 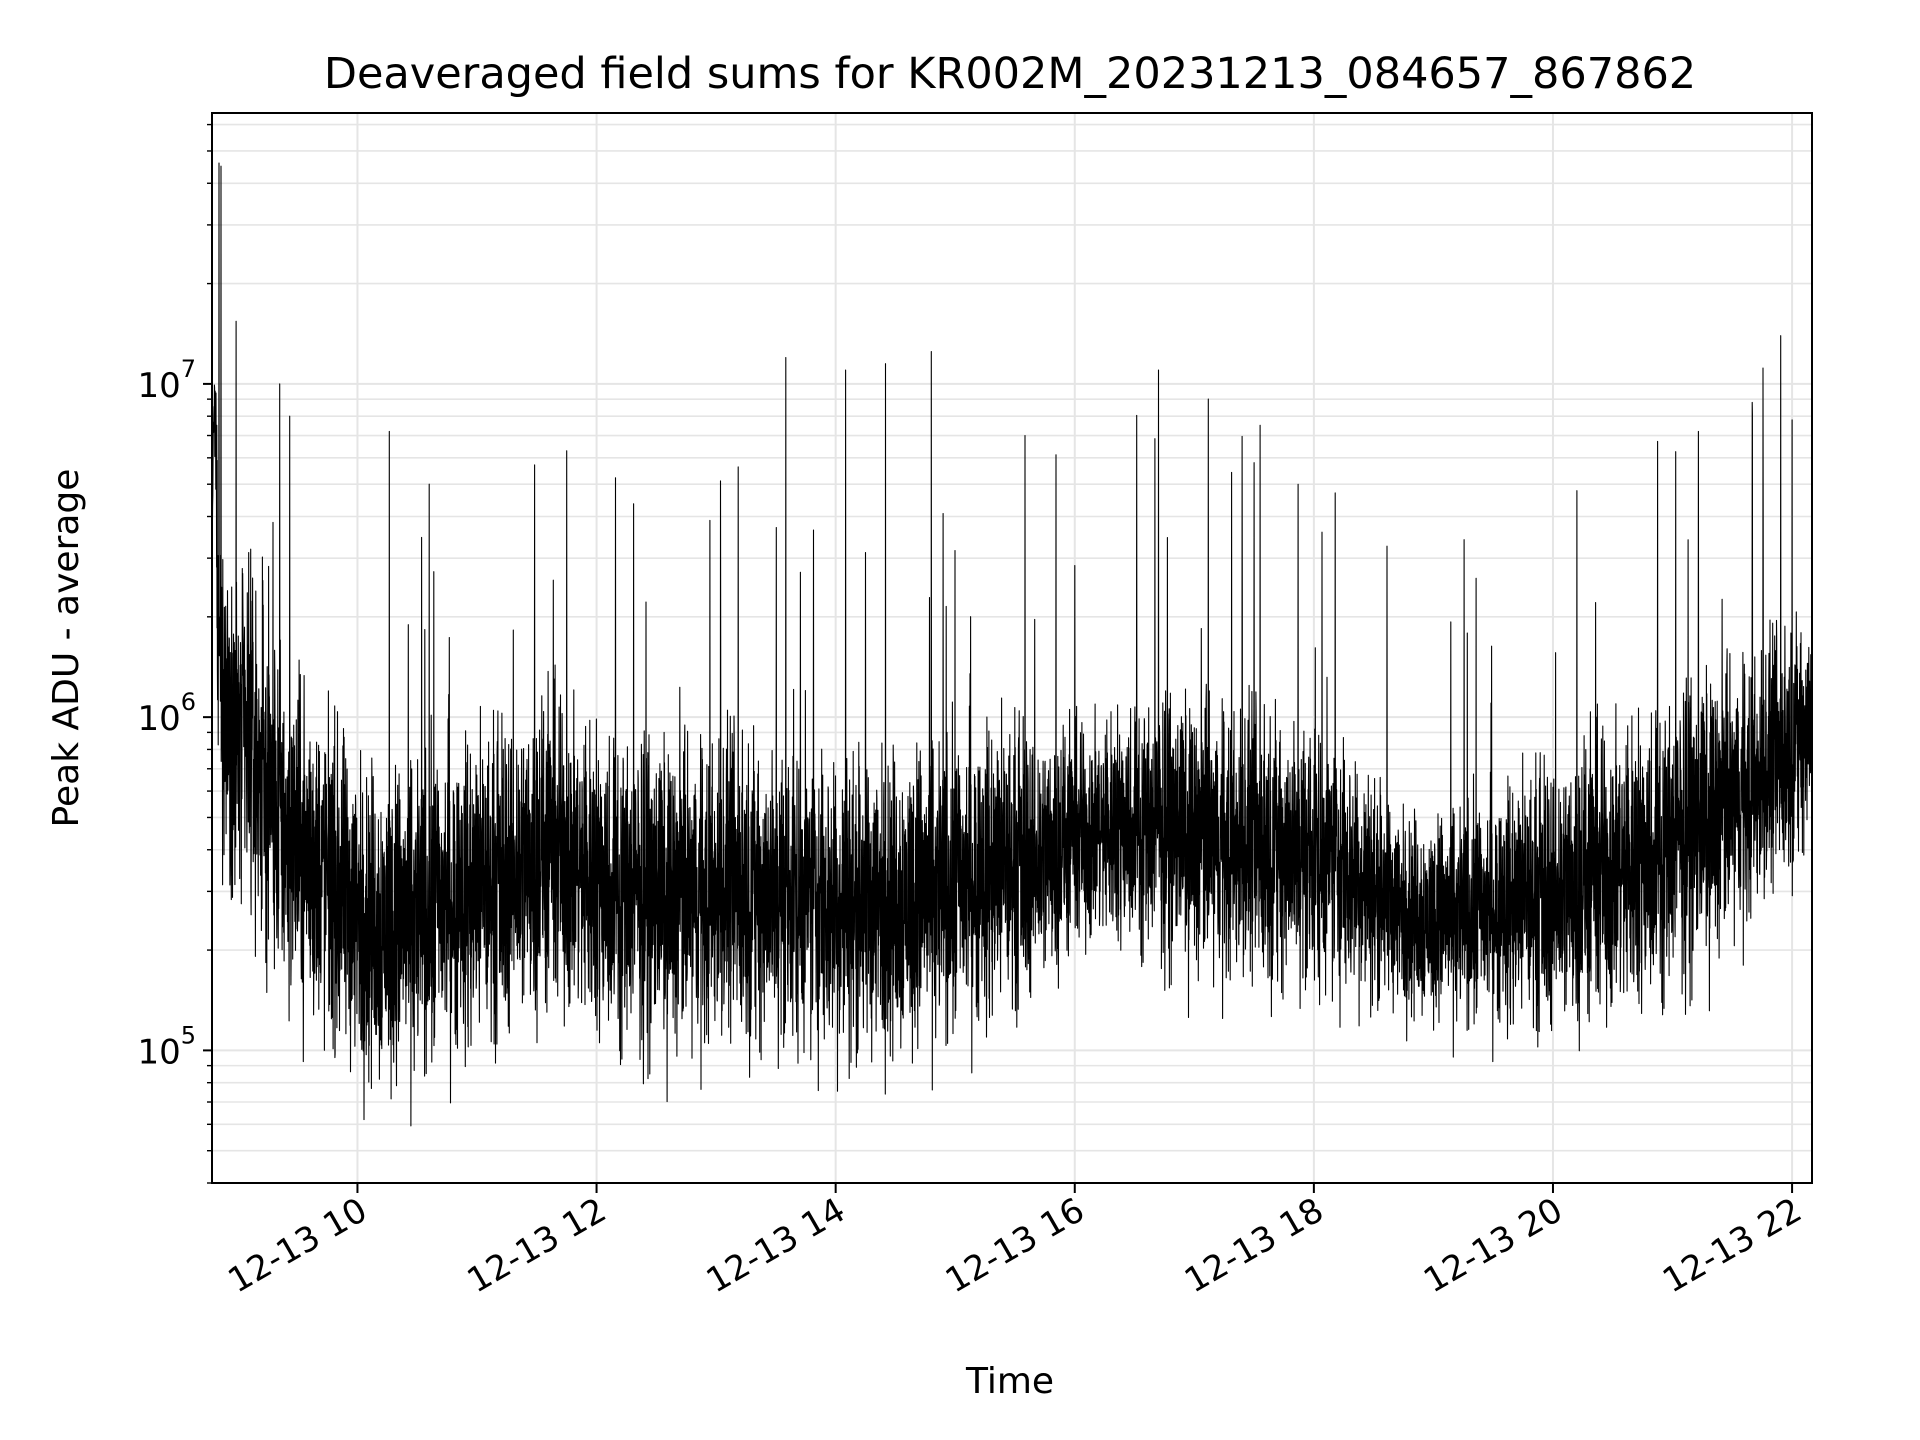 What do you see at coordinates (166, 713) in the screenshot?
I see `y-tick-label: 10⁶` at bounding box center [166, 713].